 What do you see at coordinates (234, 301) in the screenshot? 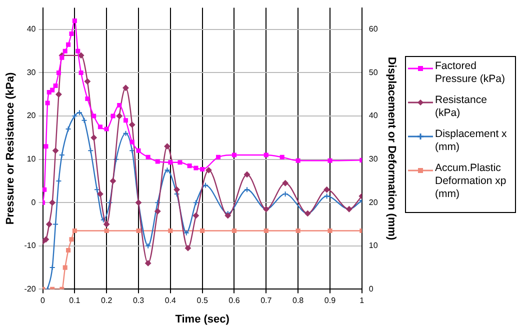
I see `x-tick-label: 0.6` at bounding box center [234, 301].